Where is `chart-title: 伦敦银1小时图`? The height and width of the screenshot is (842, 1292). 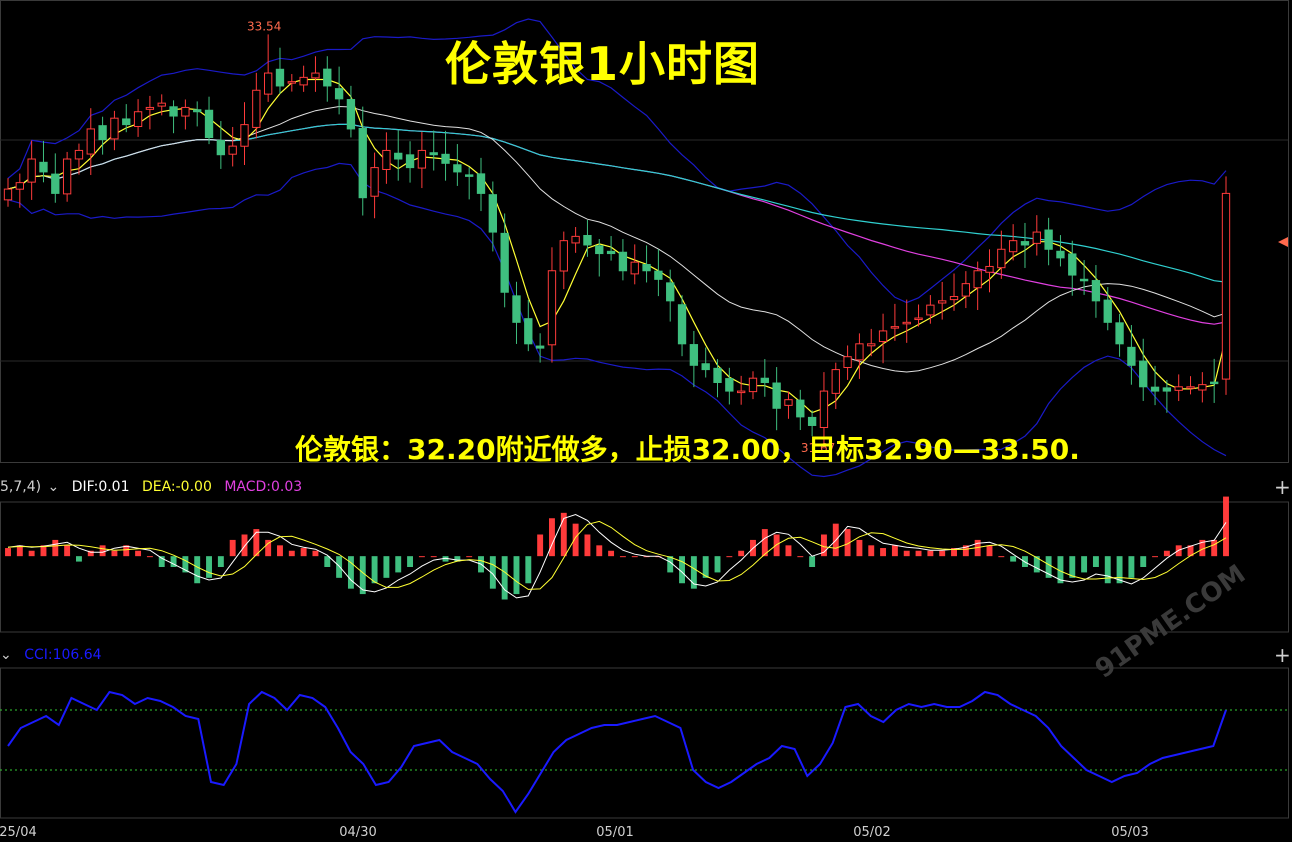 chart-title: 伦敦银1小时图 is located at coordinates (603, 64).